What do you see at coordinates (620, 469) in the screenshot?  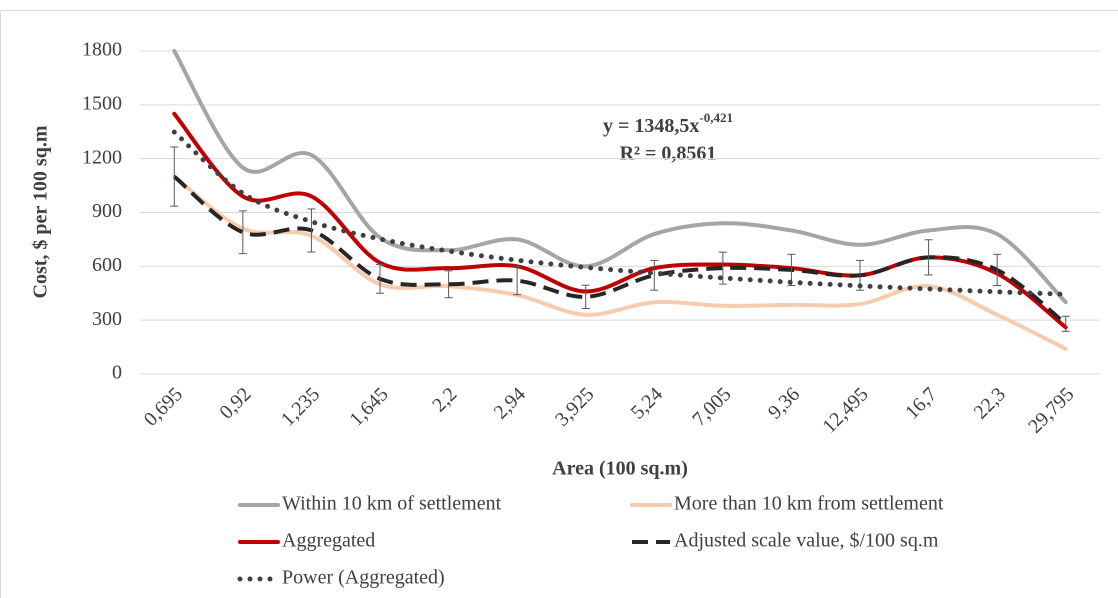 I see `x-axis-label: Area (100 sq.m)` at bounding box center [620, 469].